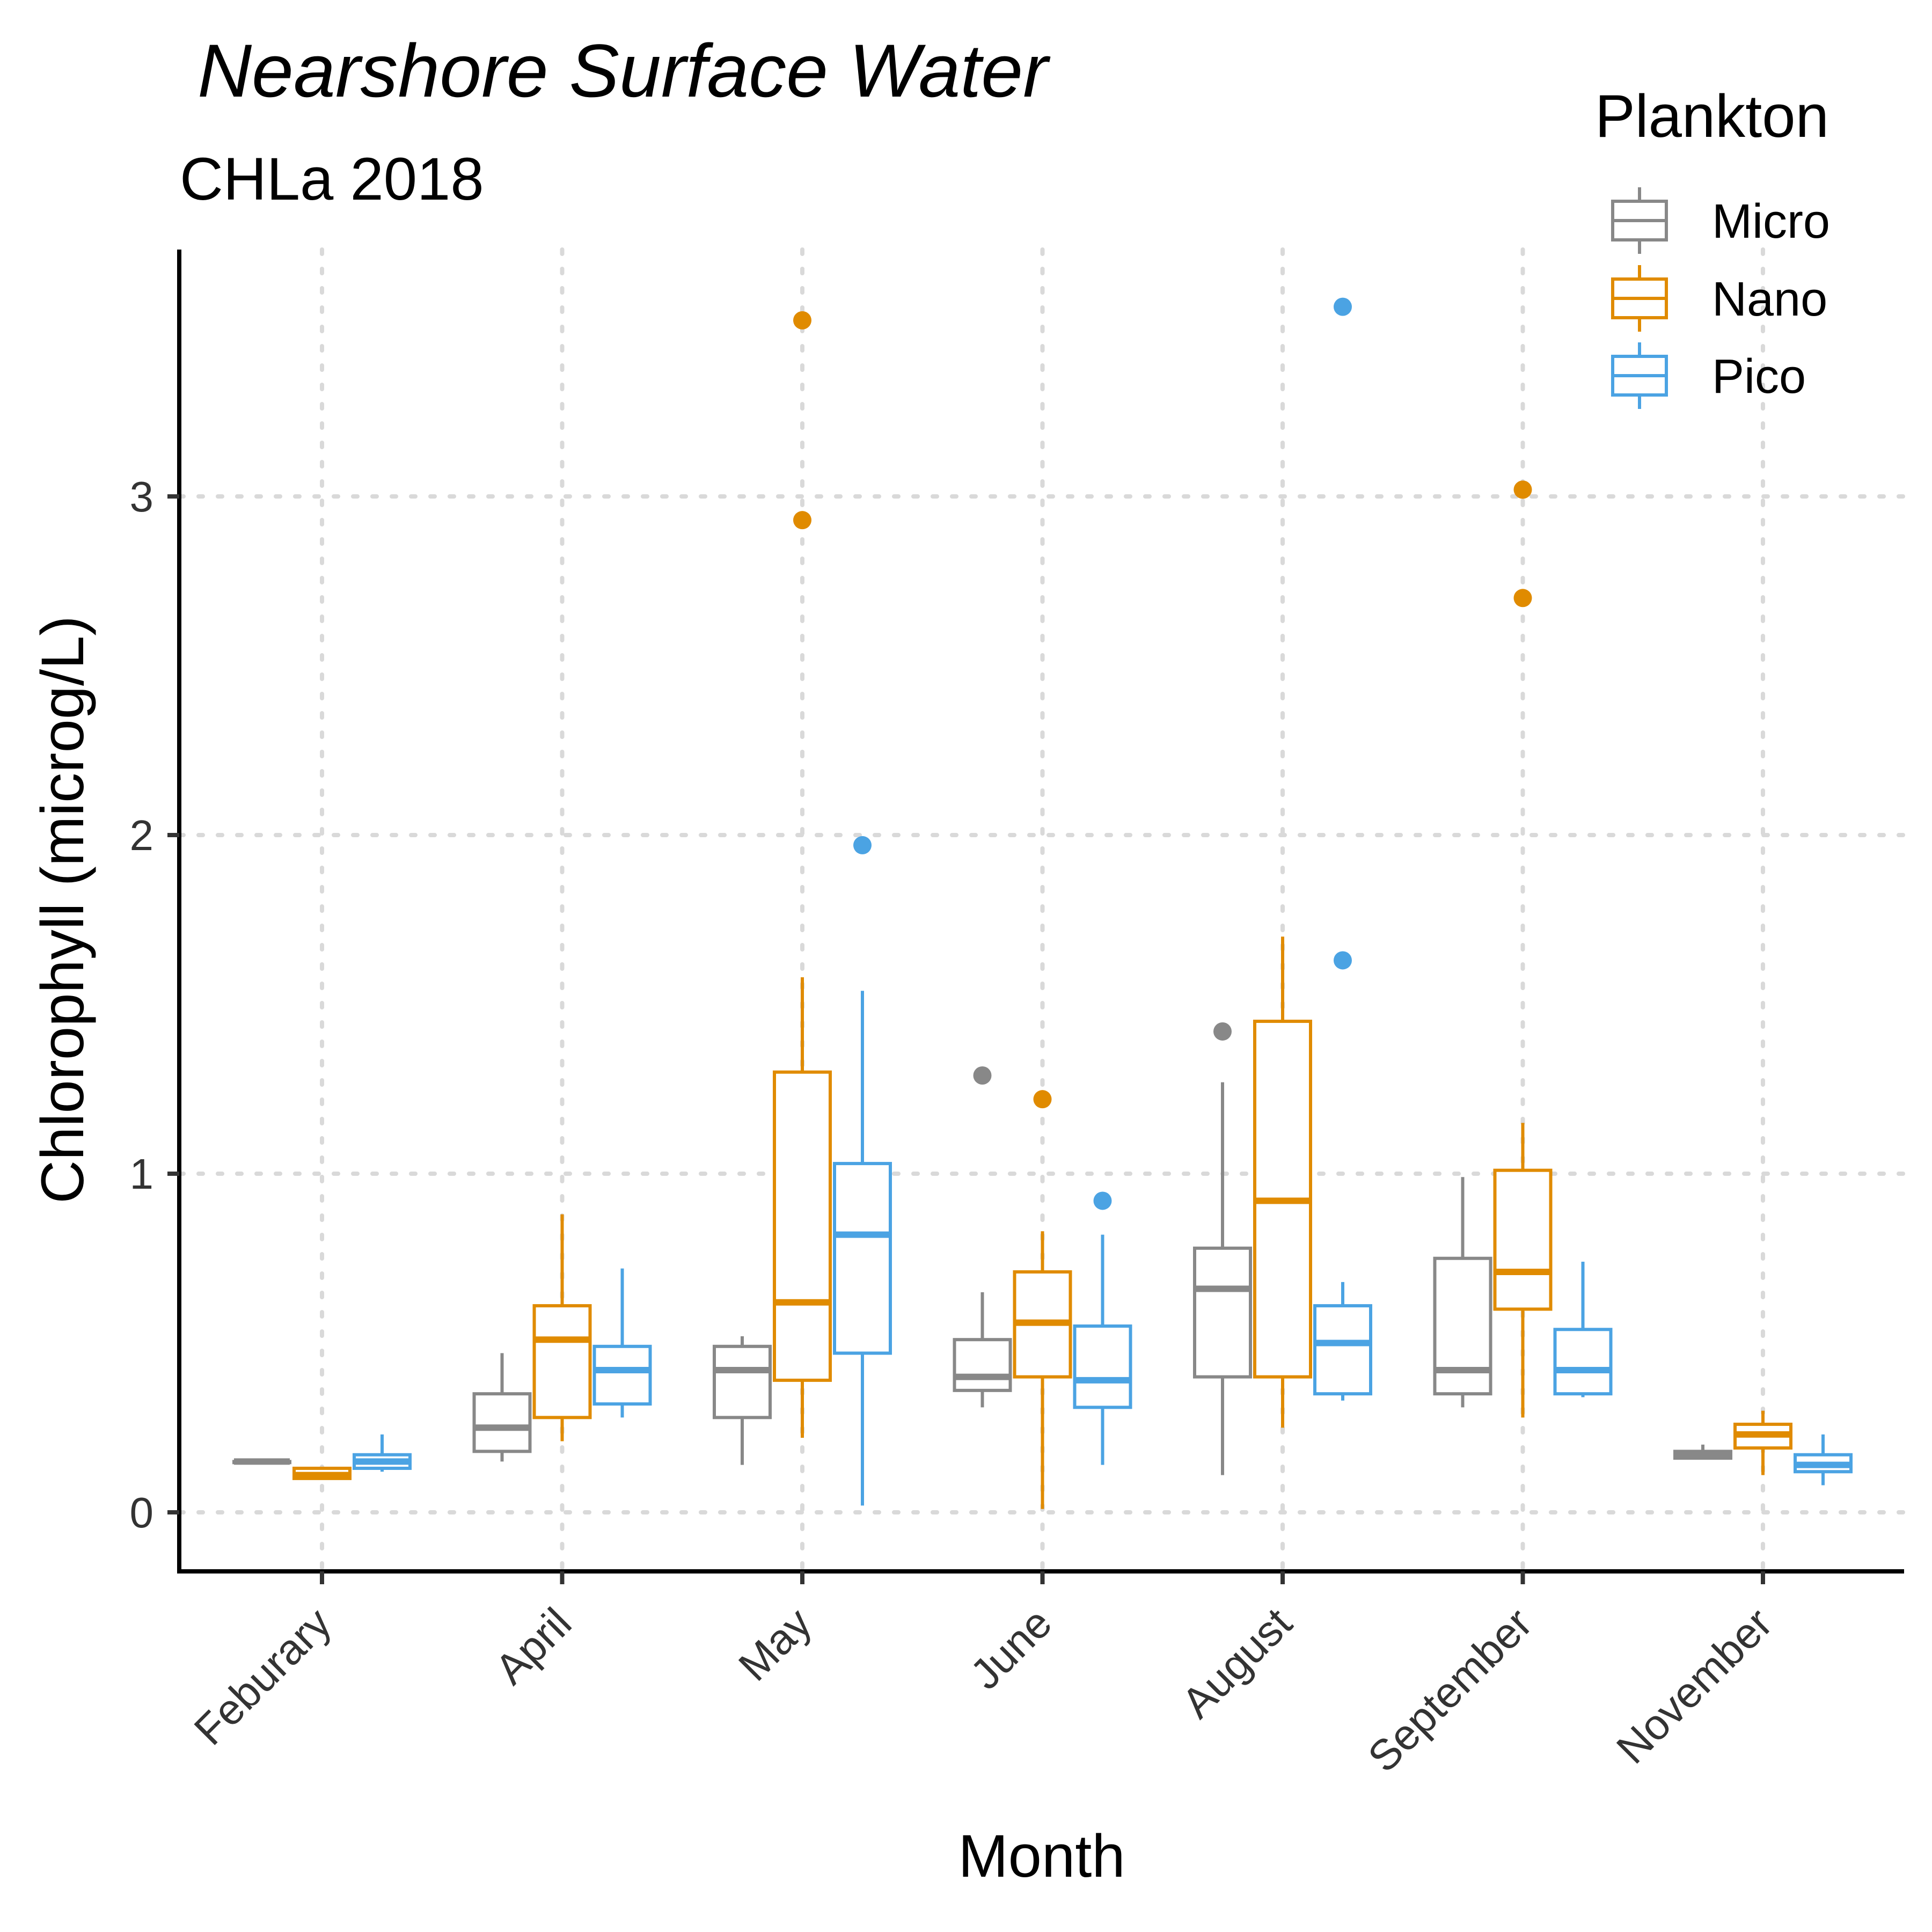 Image resolution: width=1932 pixels, height=1932 pixels. Describe the element at coordinates (1771, 221) in the screenshot. I see `legend-label: Micro` at that location.